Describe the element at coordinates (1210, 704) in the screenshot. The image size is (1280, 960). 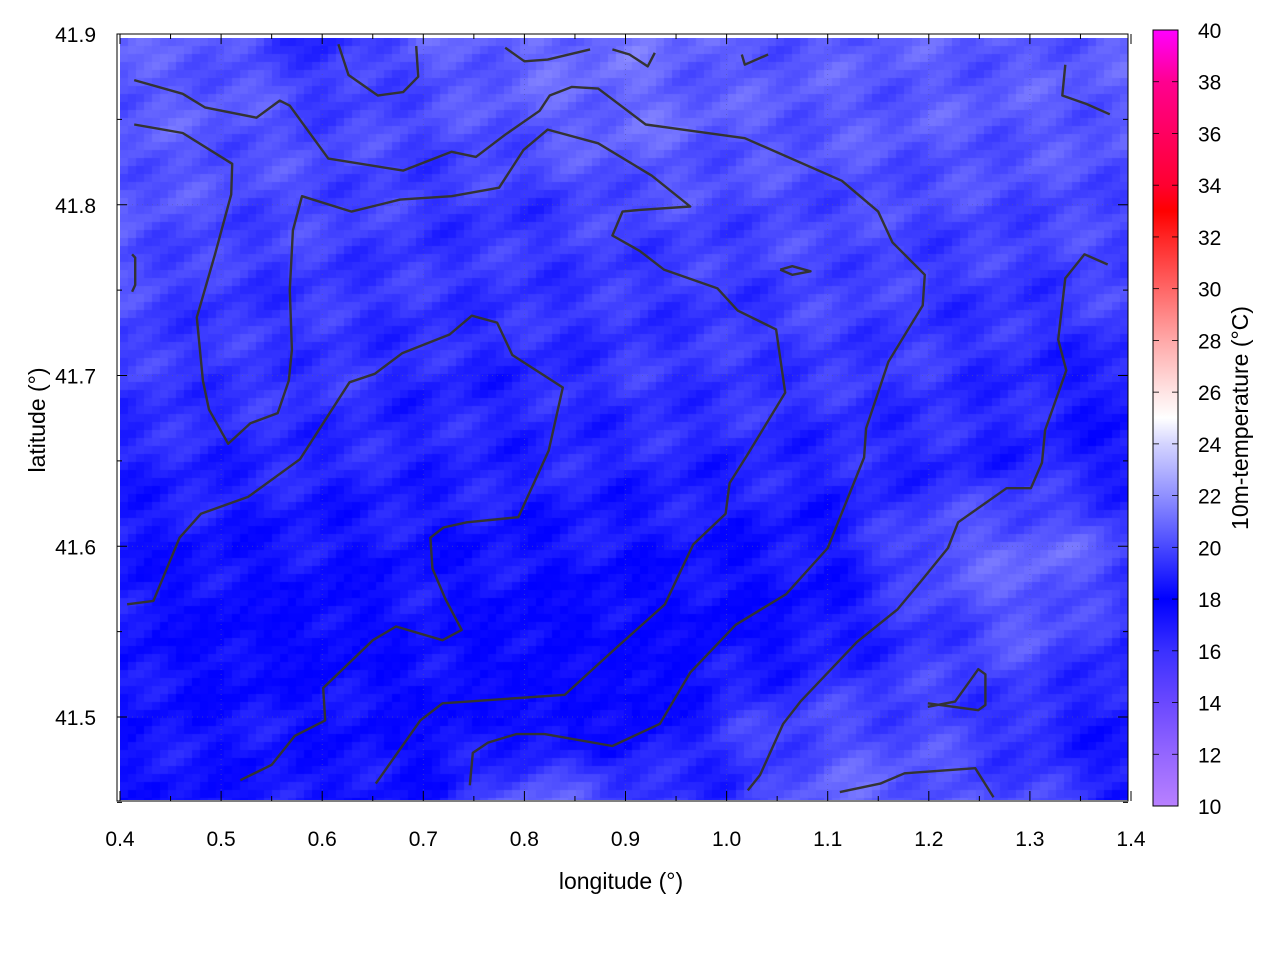
I see `colorbar-tick-label: 14` at that location.